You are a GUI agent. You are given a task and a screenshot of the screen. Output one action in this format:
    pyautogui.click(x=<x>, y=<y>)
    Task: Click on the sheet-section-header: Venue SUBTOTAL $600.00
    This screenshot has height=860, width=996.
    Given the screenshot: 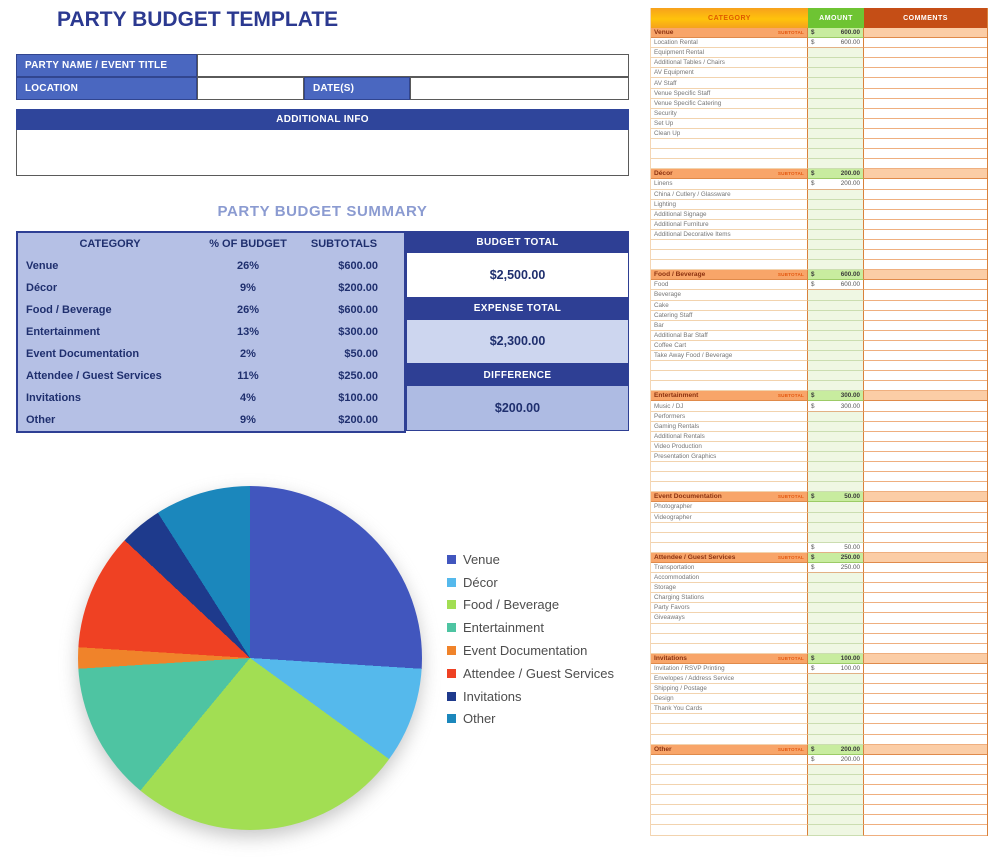 What is the action you would take?
    pyautogui.click(x=819, y=33)
    